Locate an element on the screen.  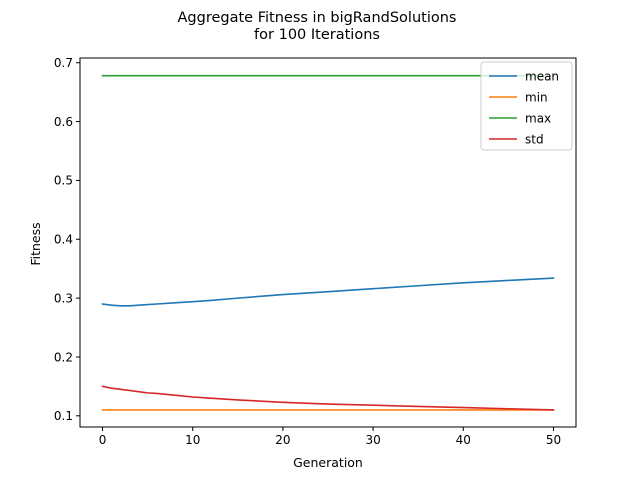
series-line-std is located at coordinates (328, 398).